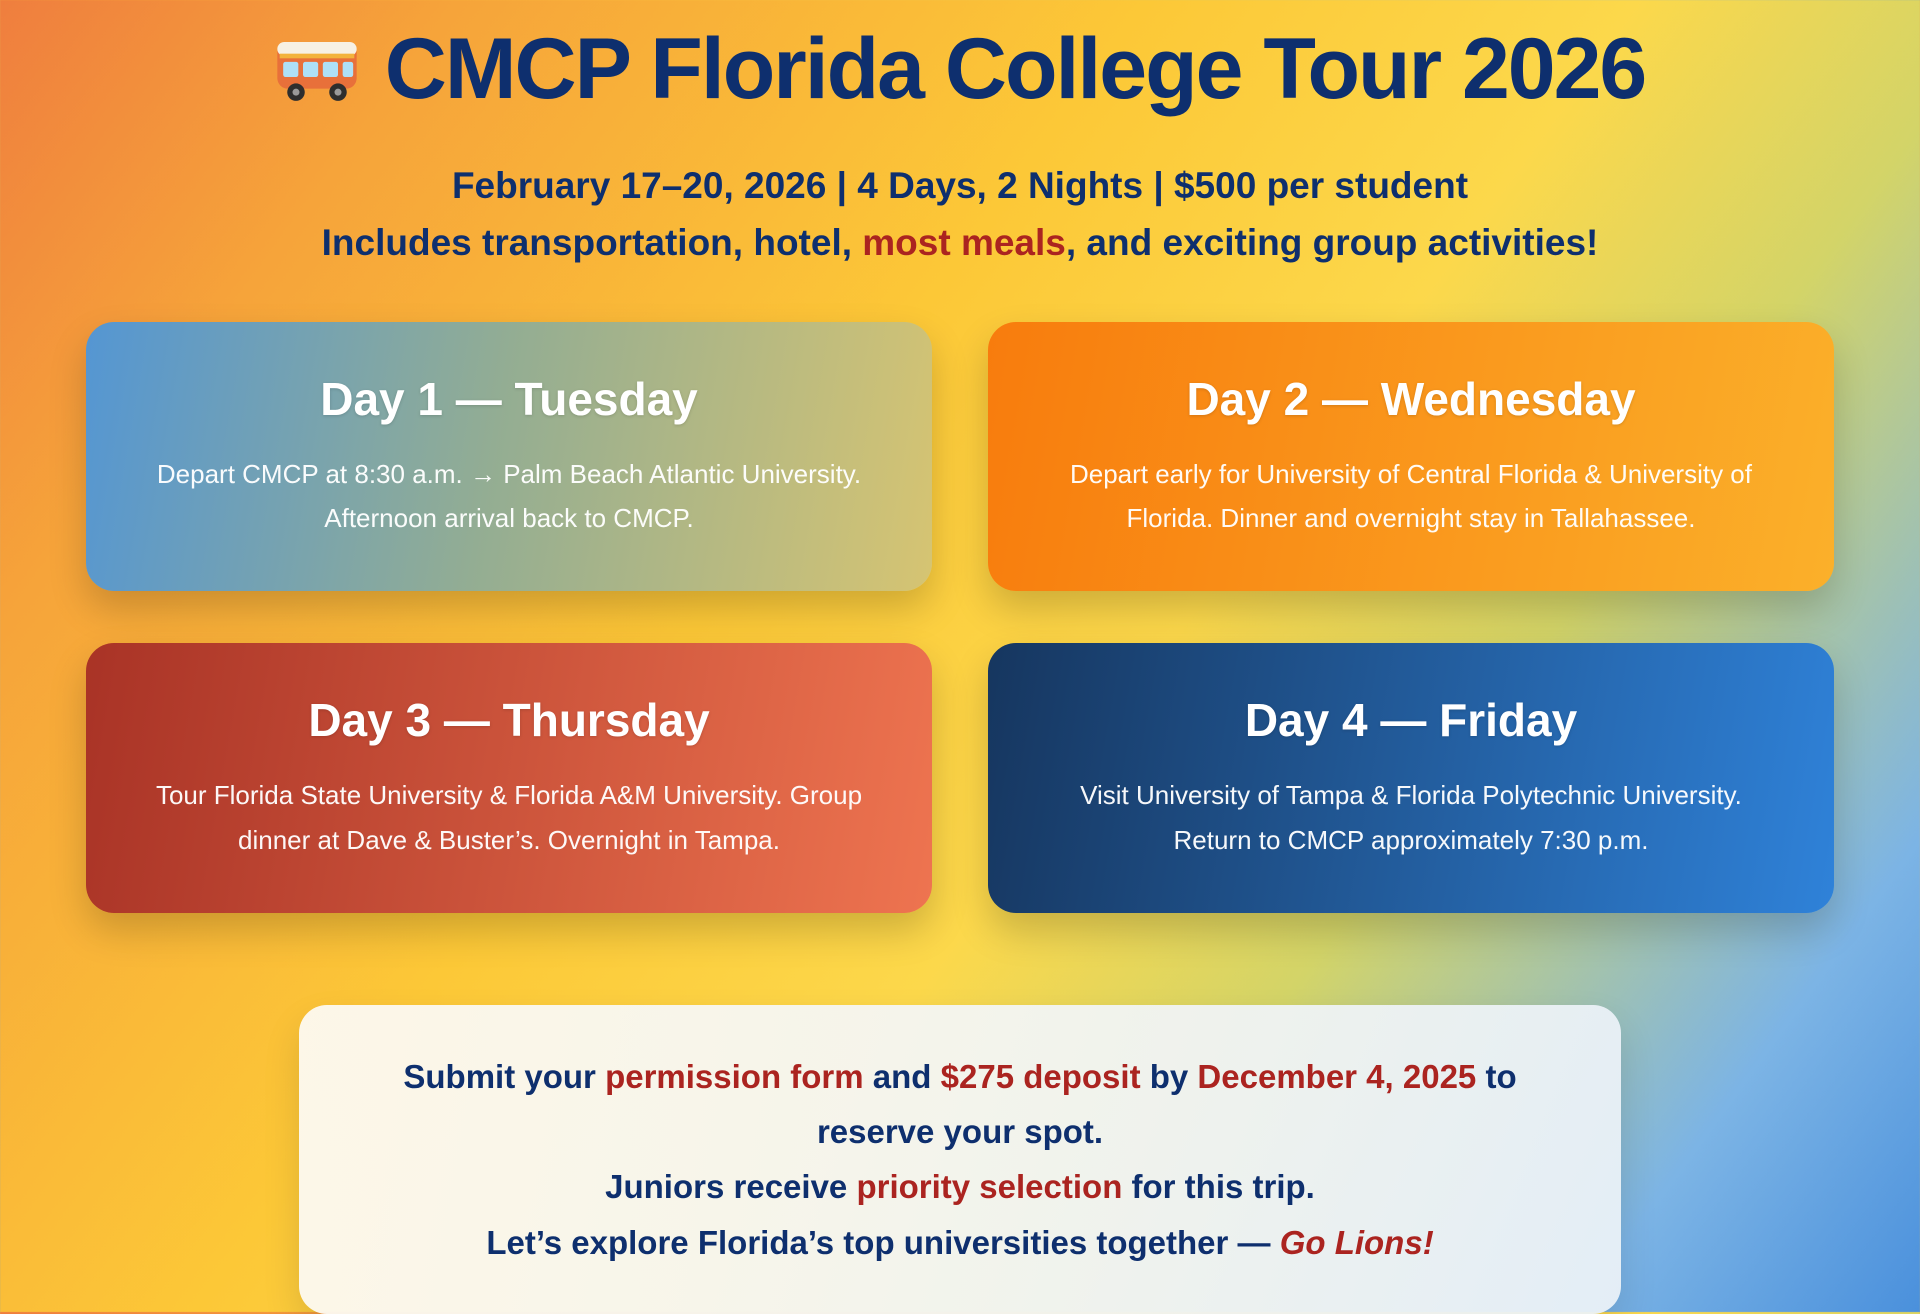 The height and width of the screenshot is (1314, 1920). What do you see at coordinates (1356, 1242) in the screenshot?
I see `go-lions-highlight: Go Lions!` at bounding box center [1356, 1242].